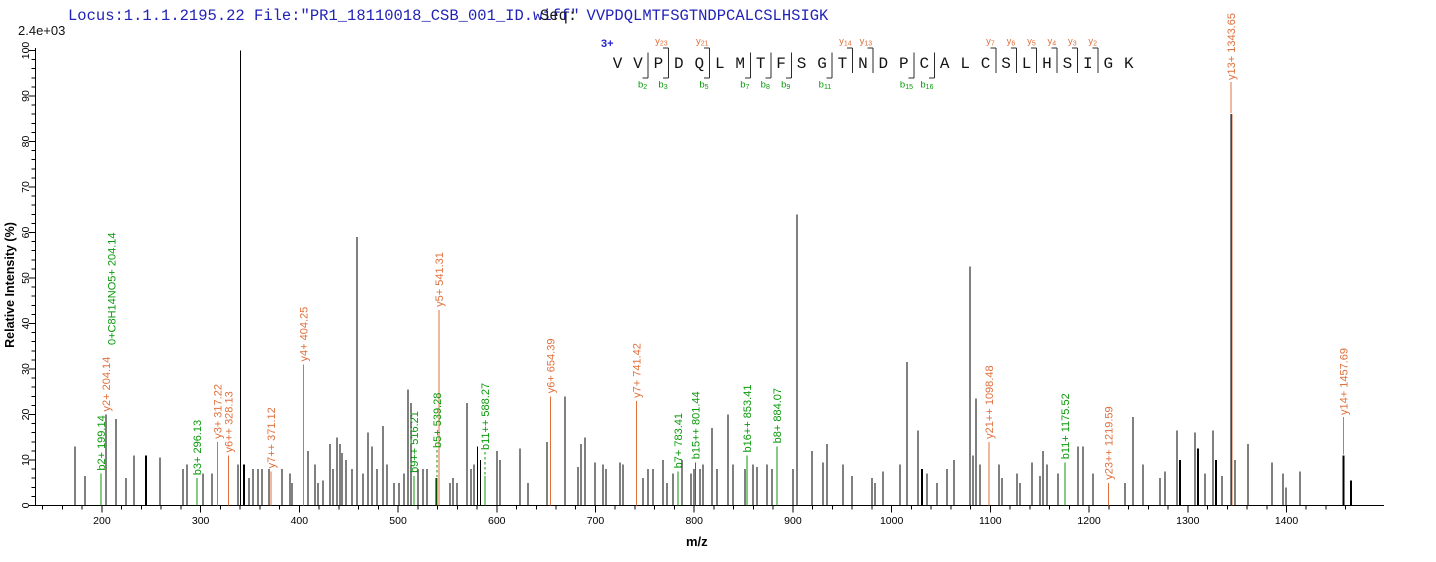  What do you see at coordinates (440, 279) in the screenshot?
I see `peak-label: y5+ 541.31` at bounding box center [440, 279].